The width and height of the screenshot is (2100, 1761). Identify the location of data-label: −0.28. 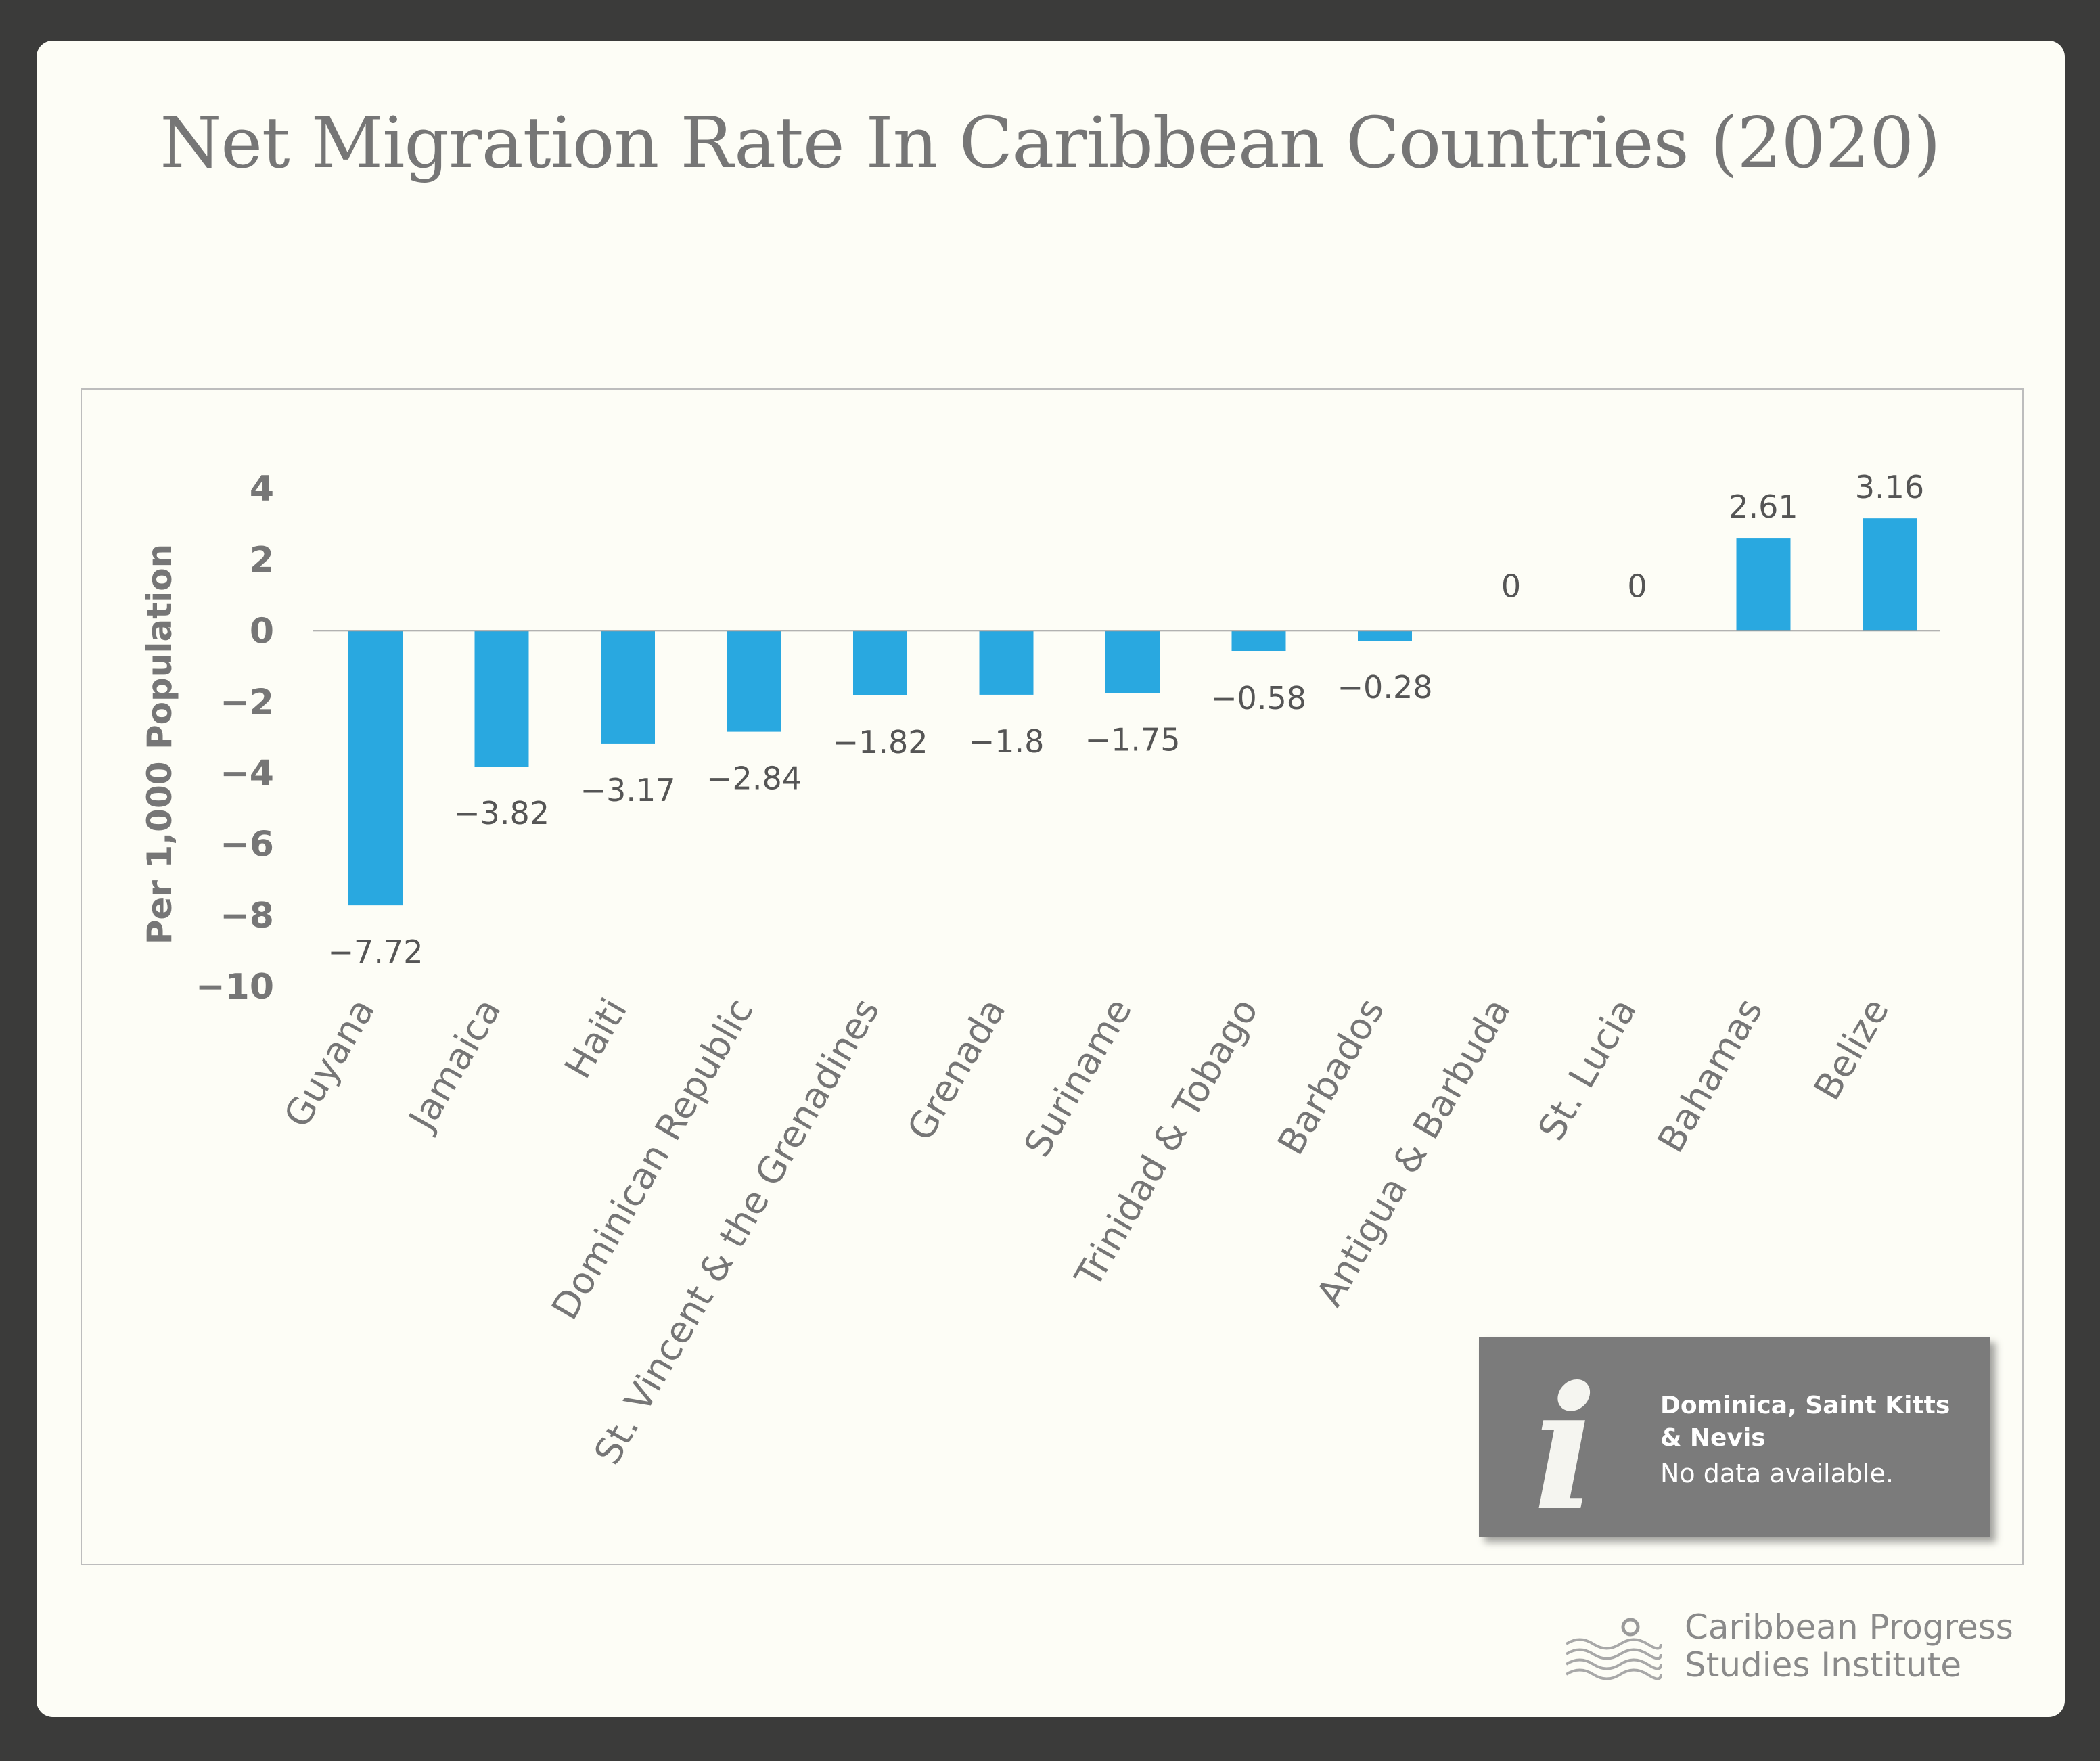
(1386, 687).